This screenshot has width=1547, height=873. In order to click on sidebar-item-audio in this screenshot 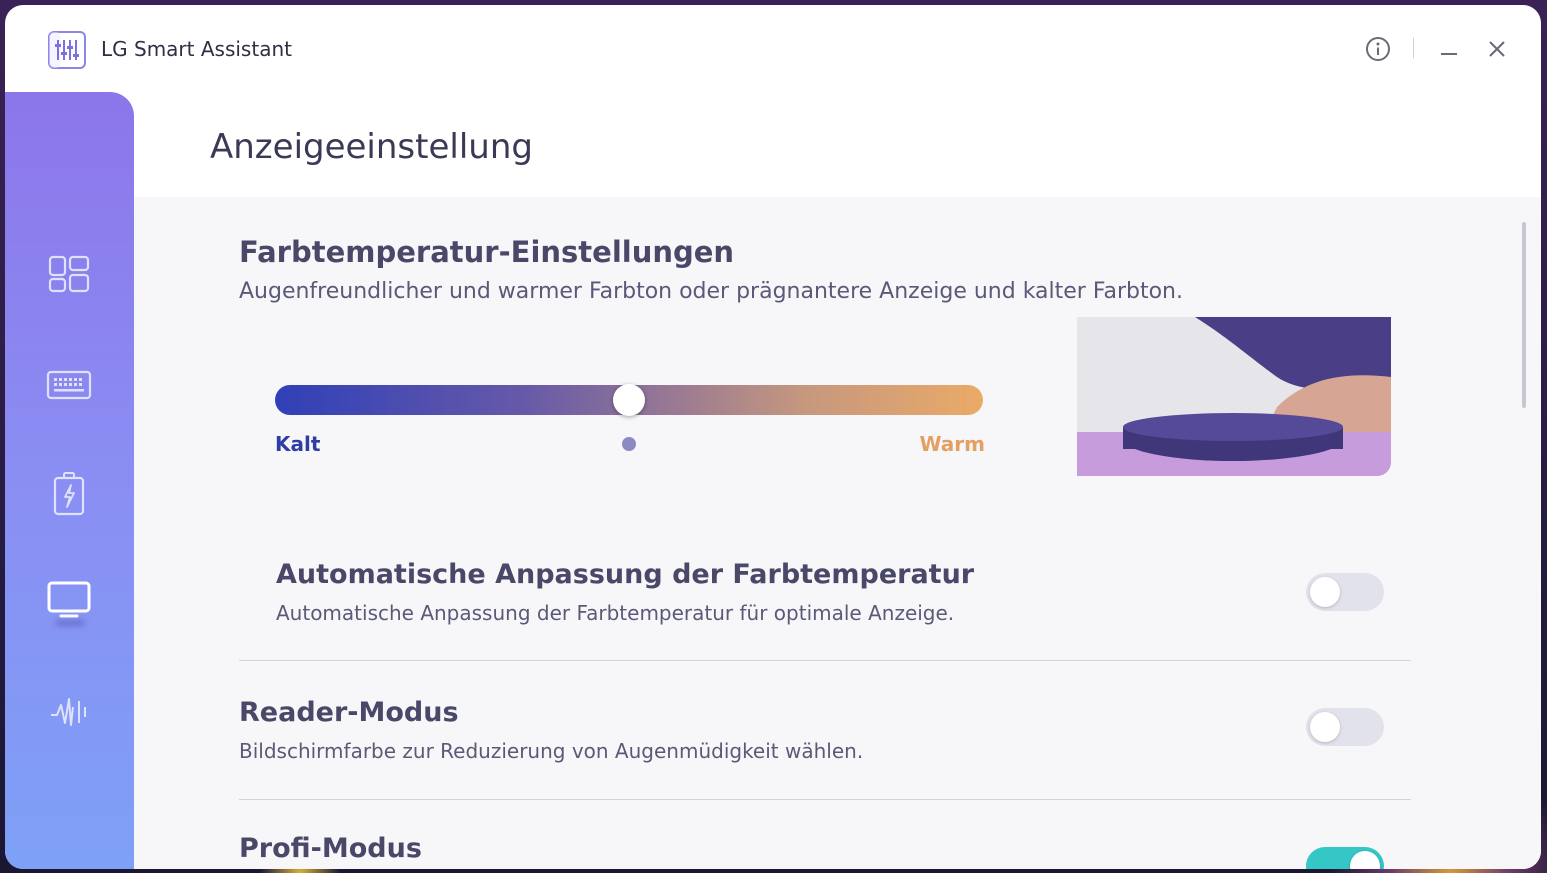, I will do `click(69, 712)`.